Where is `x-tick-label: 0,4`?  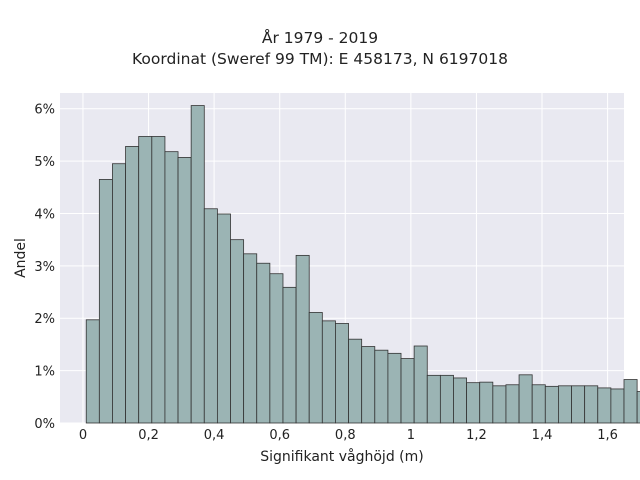 x-tick-label: 0,4 is located at coordinates (214, 435).